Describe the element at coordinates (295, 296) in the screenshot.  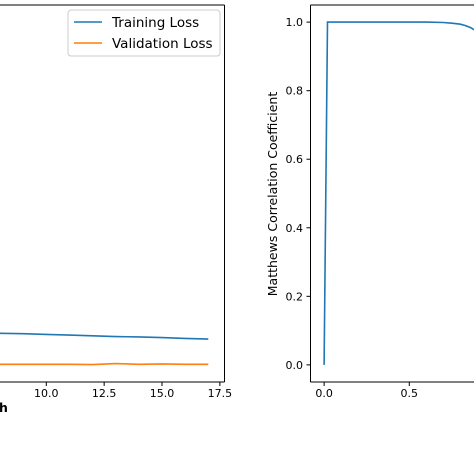
I see `mcc-y-tick-label: 0.2` at that location.